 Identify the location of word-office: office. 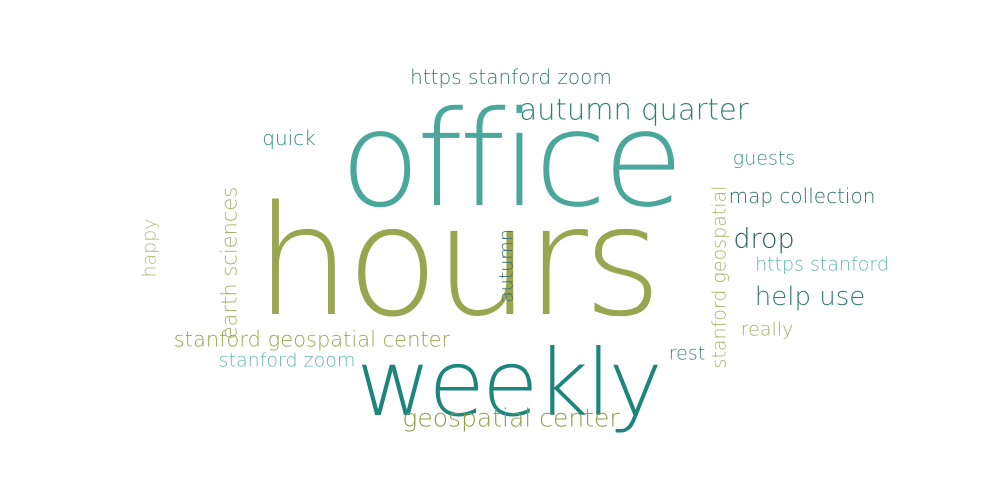
(511, 160).